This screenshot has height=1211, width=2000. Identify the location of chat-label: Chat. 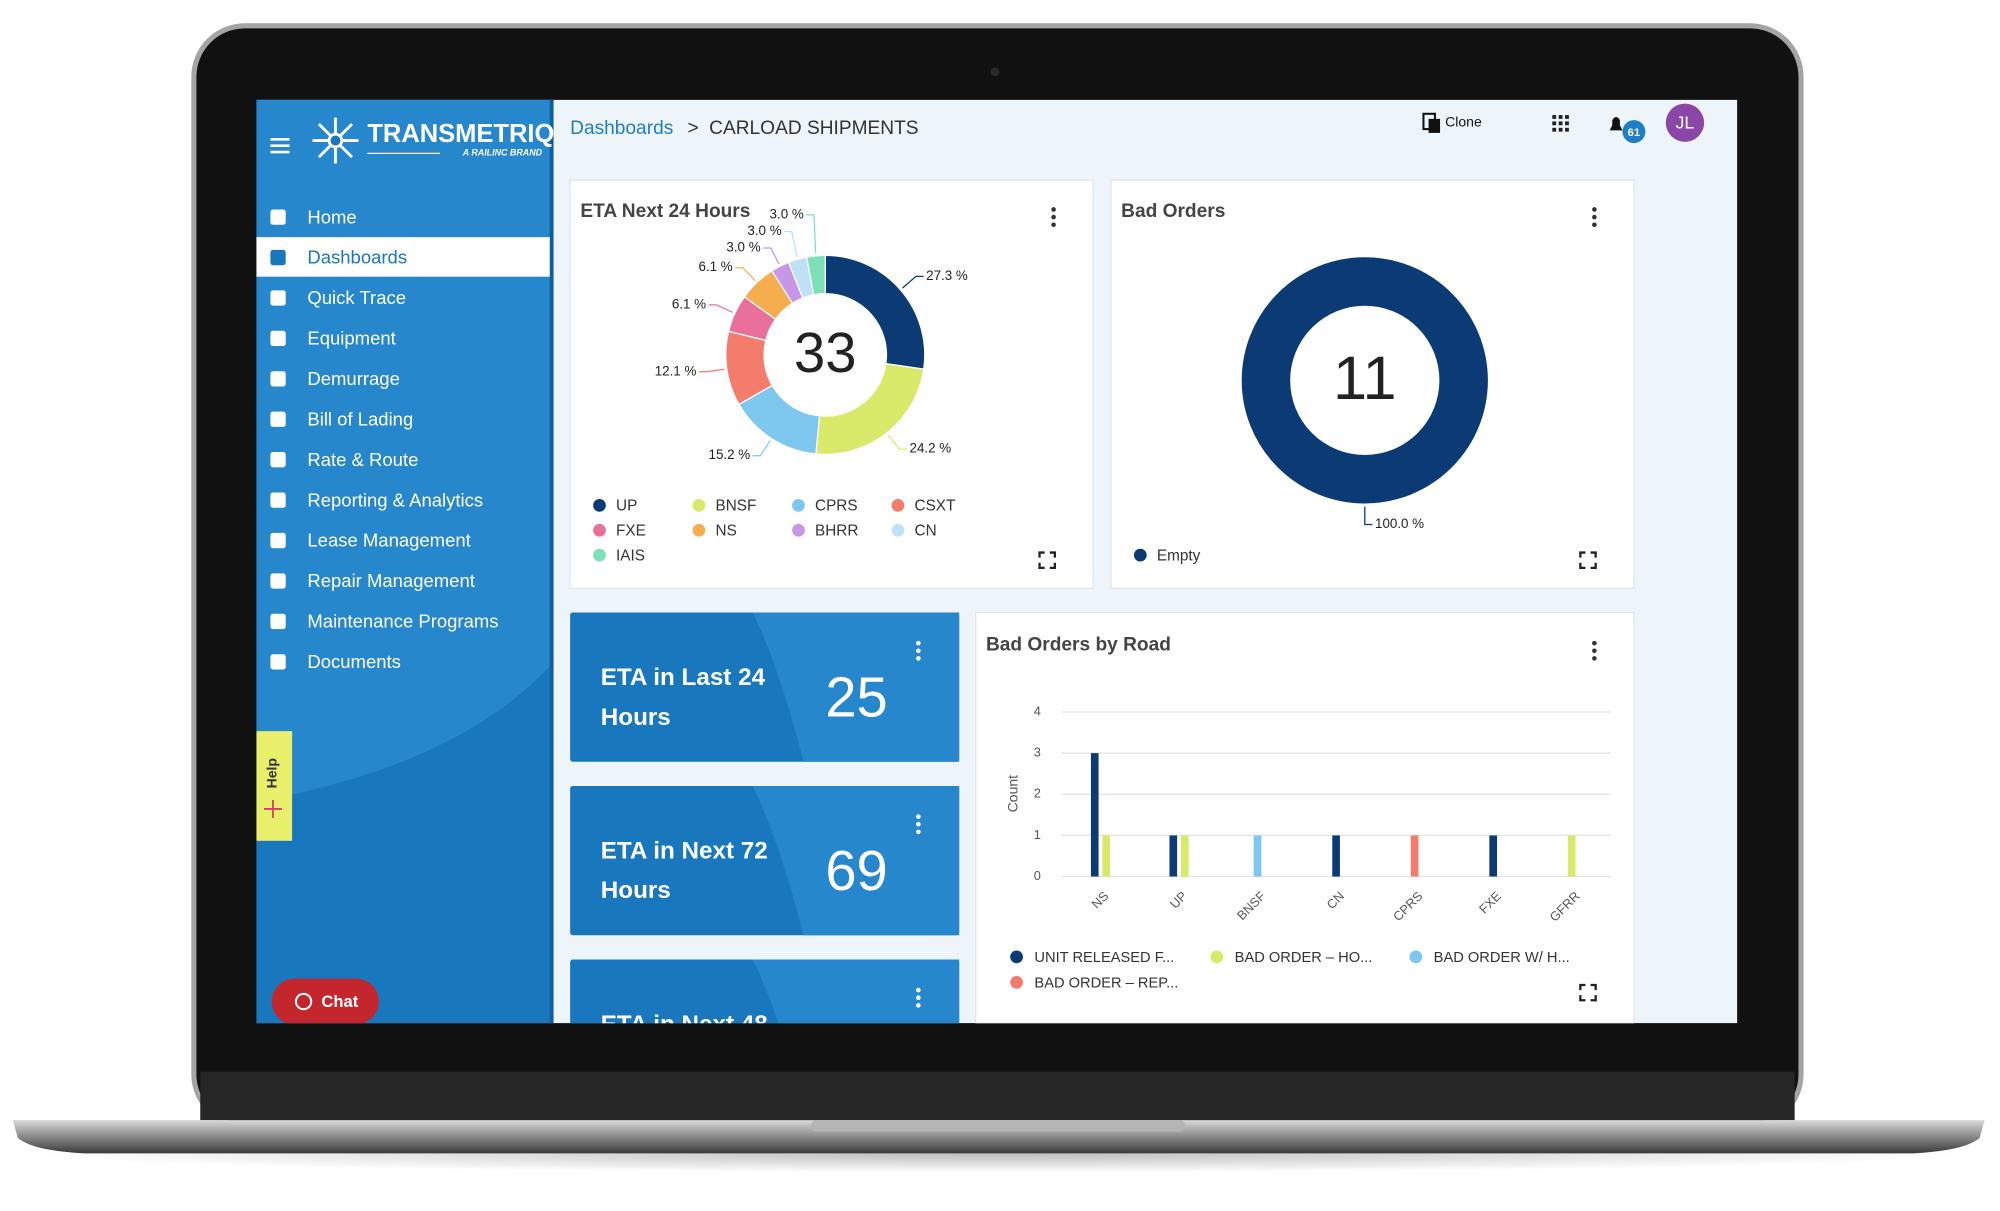
(339, 1001).